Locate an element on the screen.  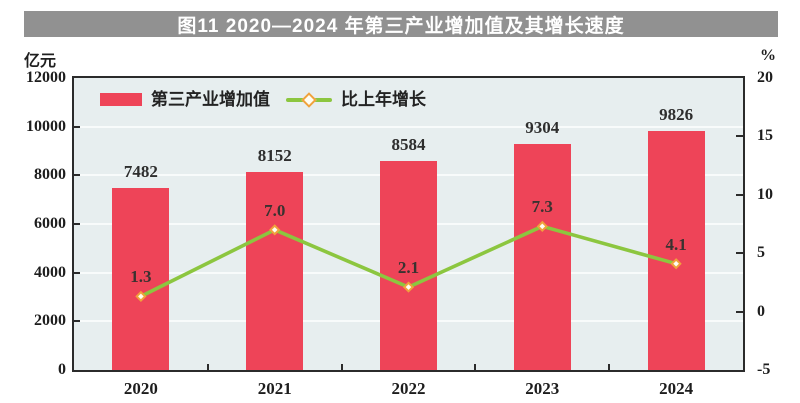
figure-title: 图11 2020—2024 年第三产业增加值及其增长速度 is located at coordinates (401, 26).